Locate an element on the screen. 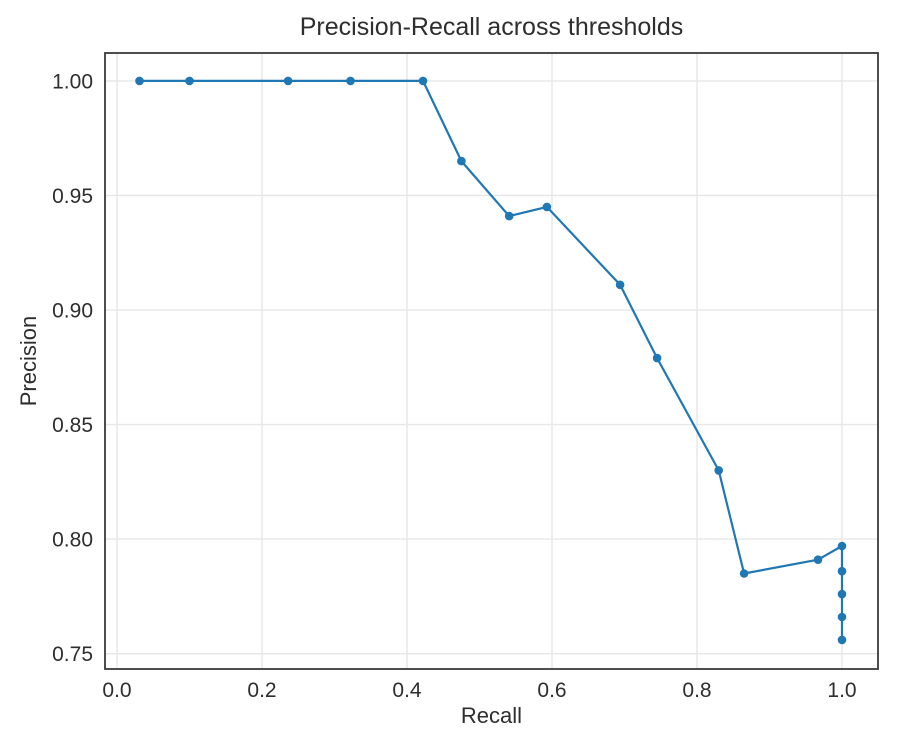  x-tick-label: 0.0 is located at coordinates (116, 690).